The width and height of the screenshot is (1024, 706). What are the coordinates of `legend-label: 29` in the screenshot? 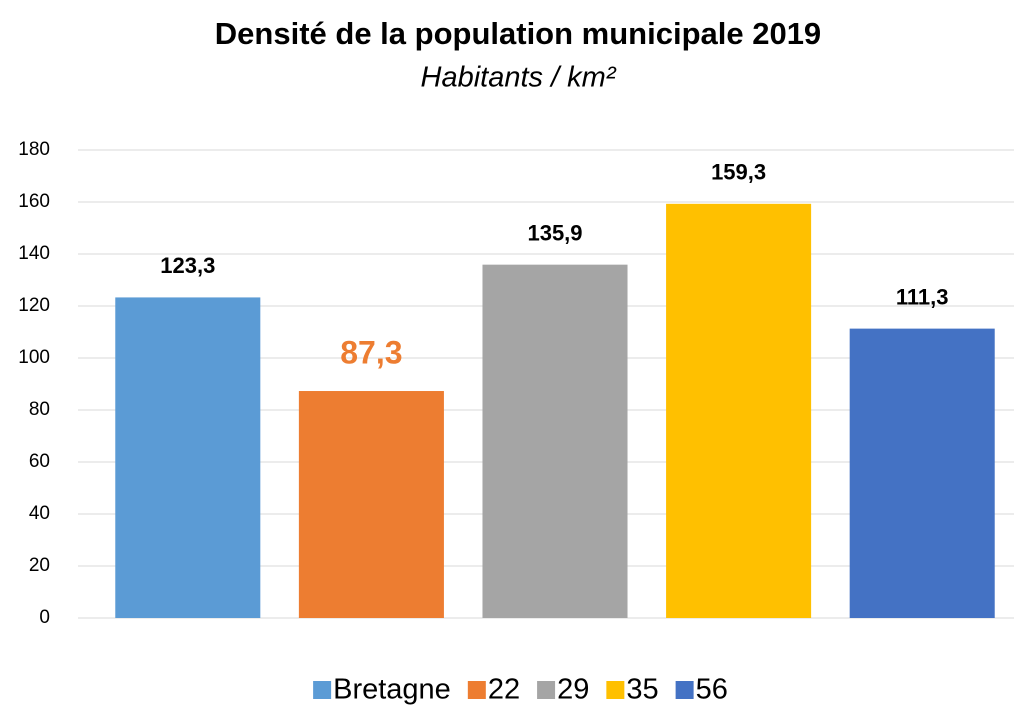 It's located at (573, 690).